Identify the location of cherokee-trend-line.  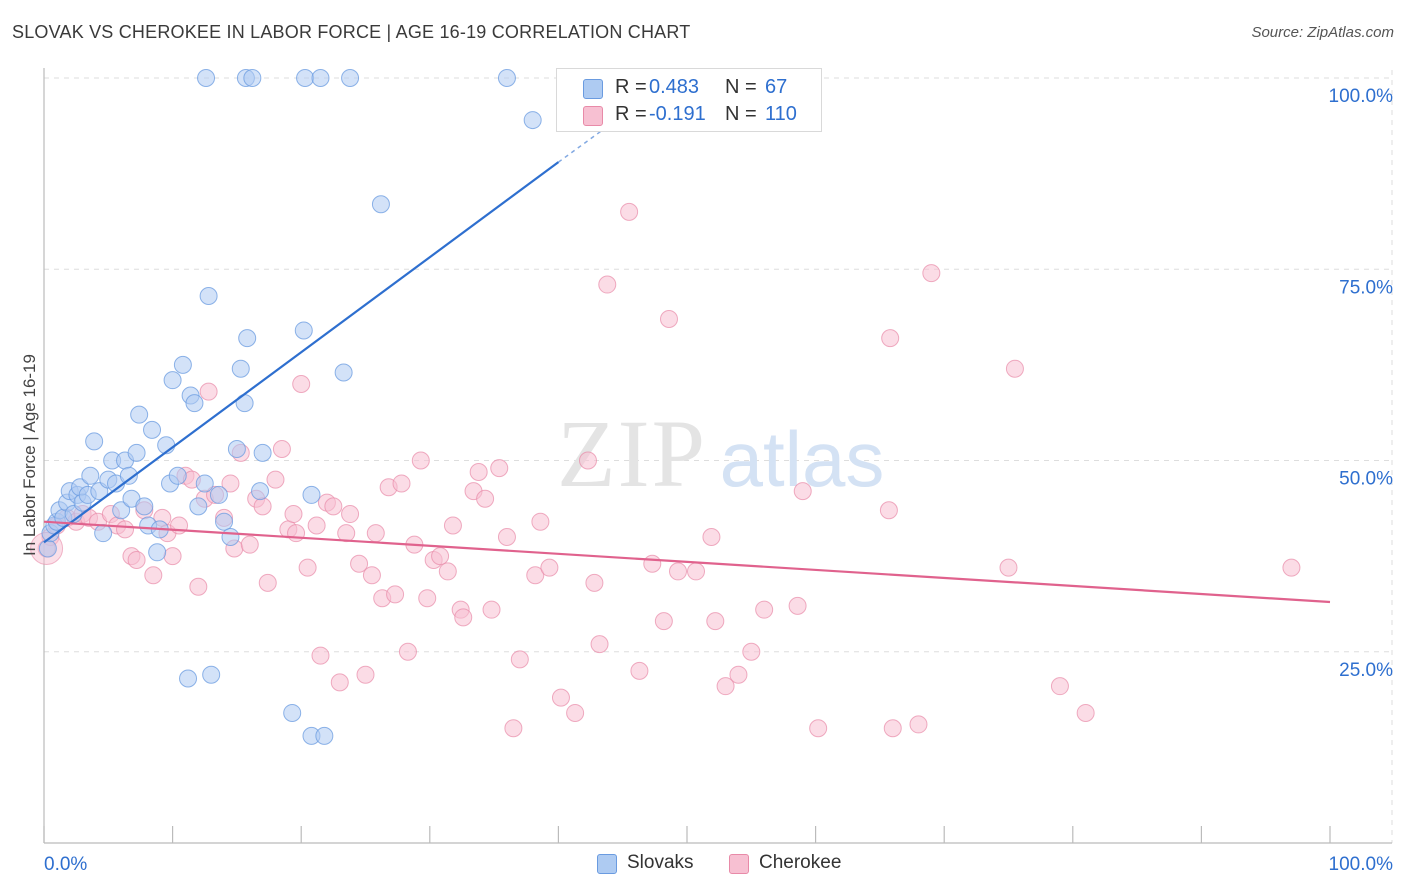
(687, 562).